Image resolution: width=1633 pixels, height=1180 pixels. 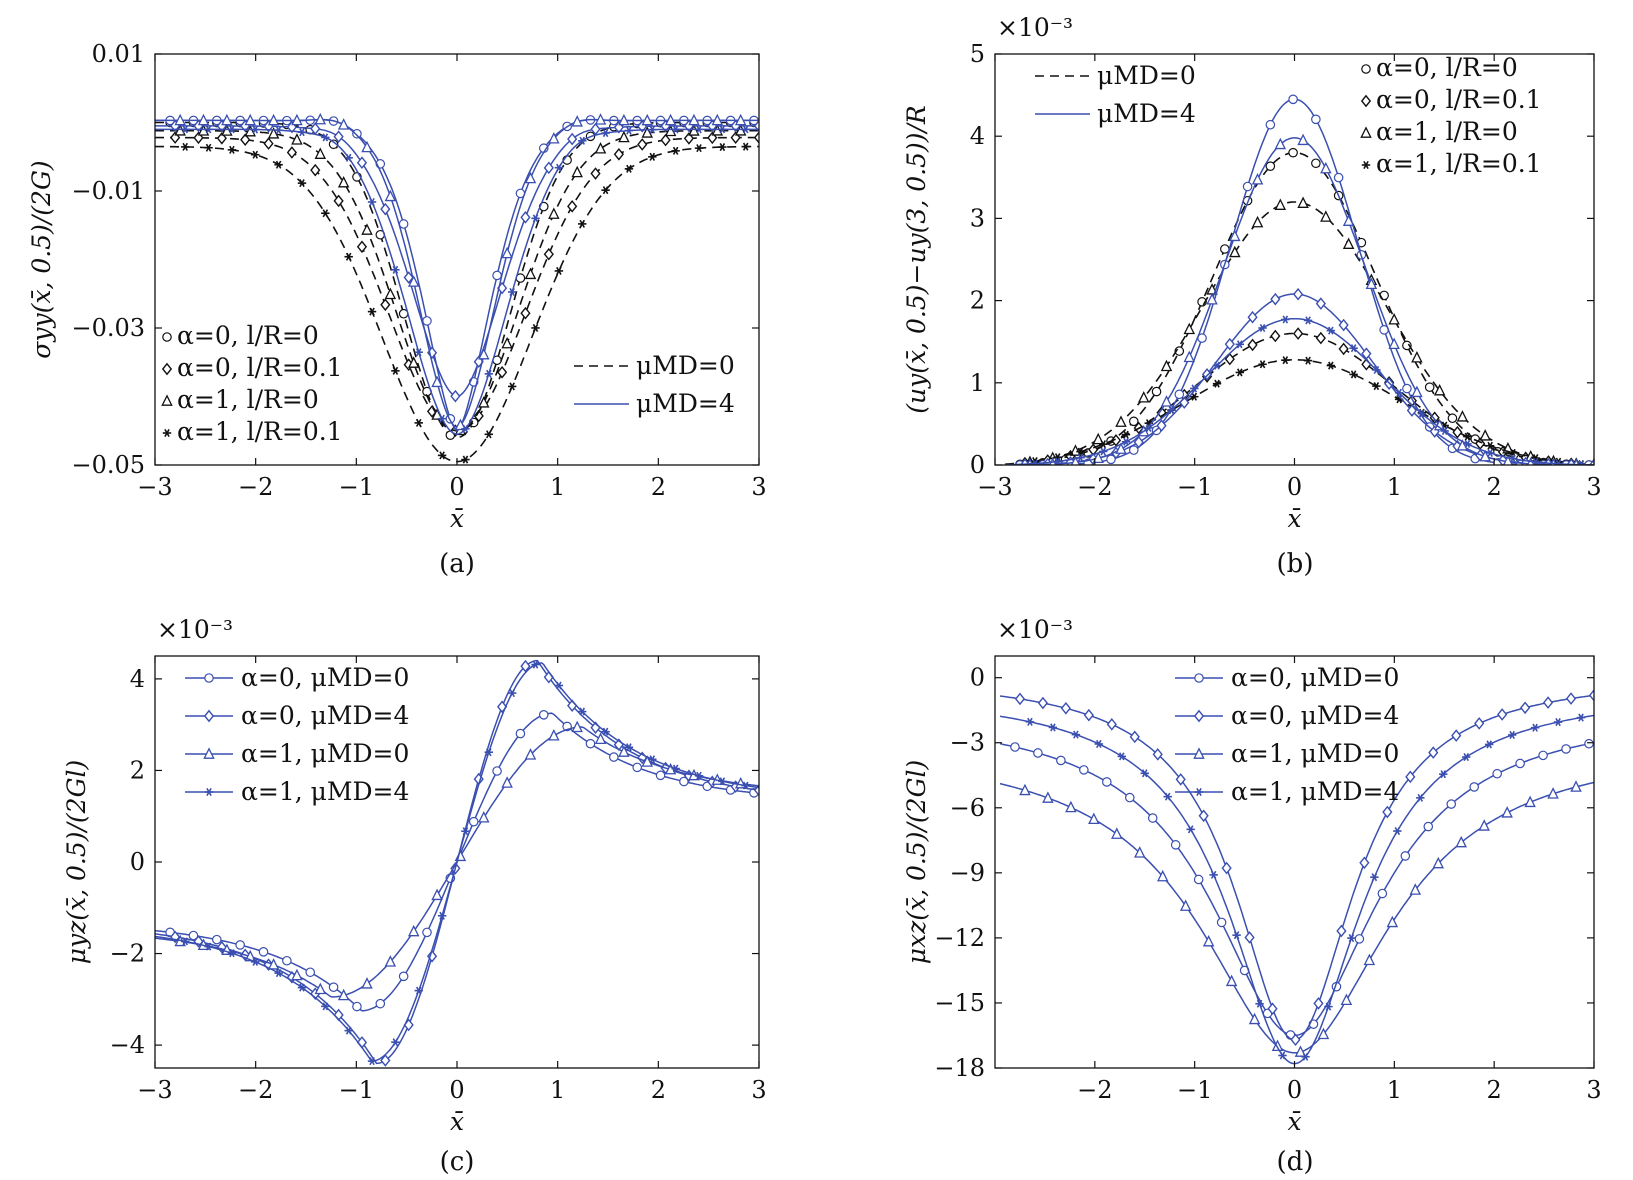 What do you see at coordinates (1294, 487) in the screenshot?
I see `x-tick-label: 0` at bounding box center [1294, 487].